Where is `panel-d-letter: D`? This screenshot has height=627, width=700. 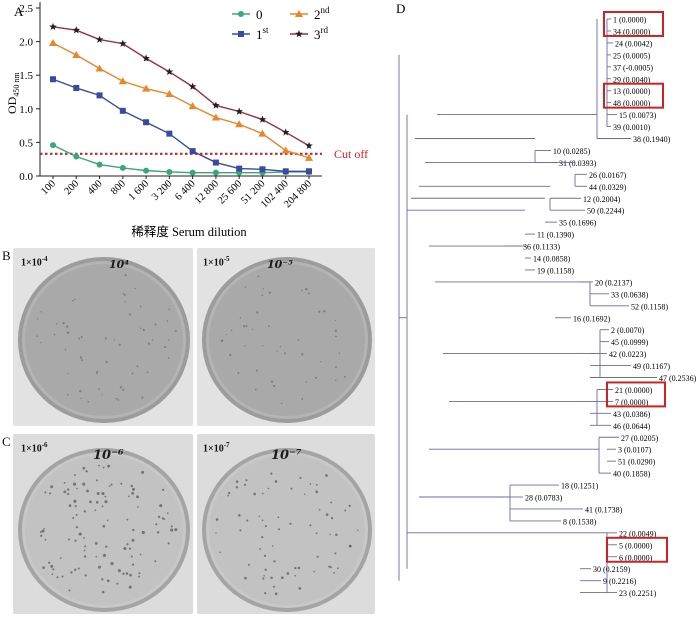
panel-d-letter: D is located at coordinates (400, 8).